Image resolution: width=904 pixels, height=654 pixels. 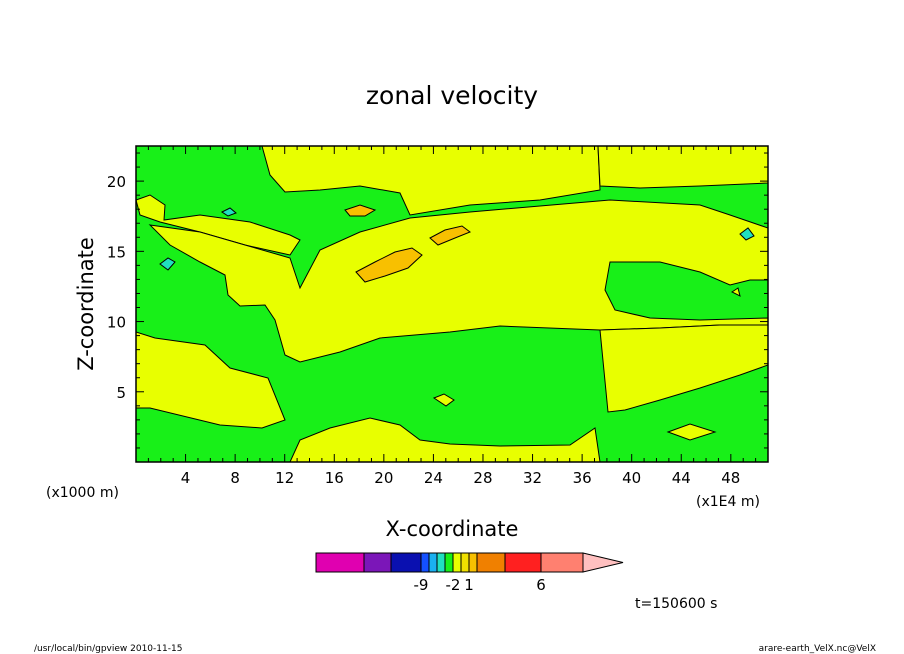 I want to click on y-tick-label: 5, so click(x=121, y=393).